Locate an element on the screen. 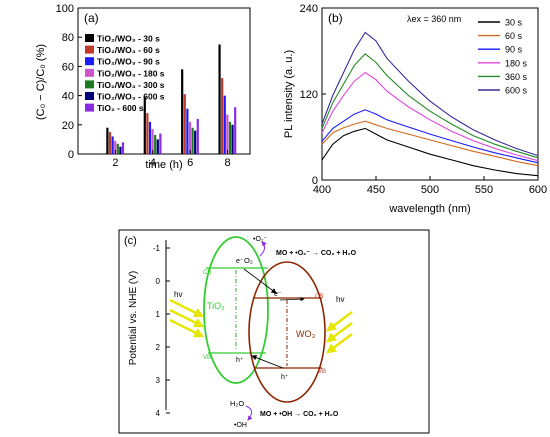 The width and height of the screenshot is (550, 437). a-x-tick-label: 2 is located at coordinates (115, 163).